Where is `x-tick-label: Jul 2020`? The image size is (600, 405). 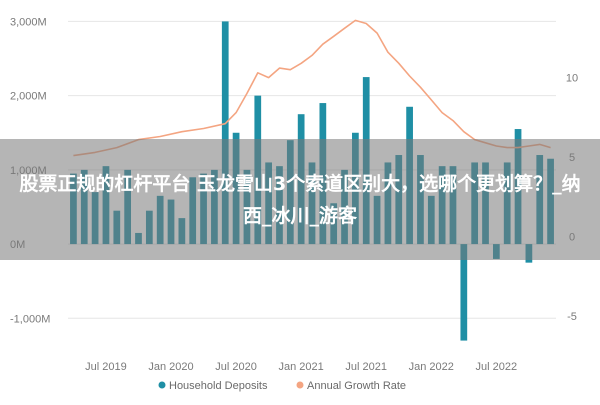
x-tick-label: Jul 2020 is located at coordinates (236, 367).